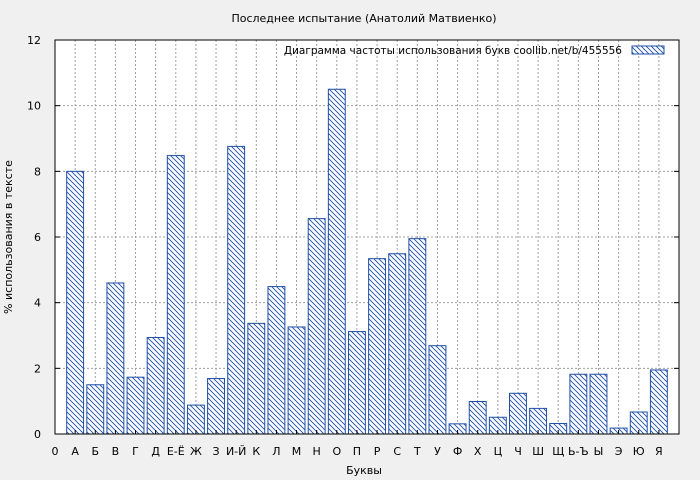 The width and height of the screenshot is (700, 480). Describe the element at coordinates (95, 451) in the screenshot. I see `x-tick-label: Б` at that location.